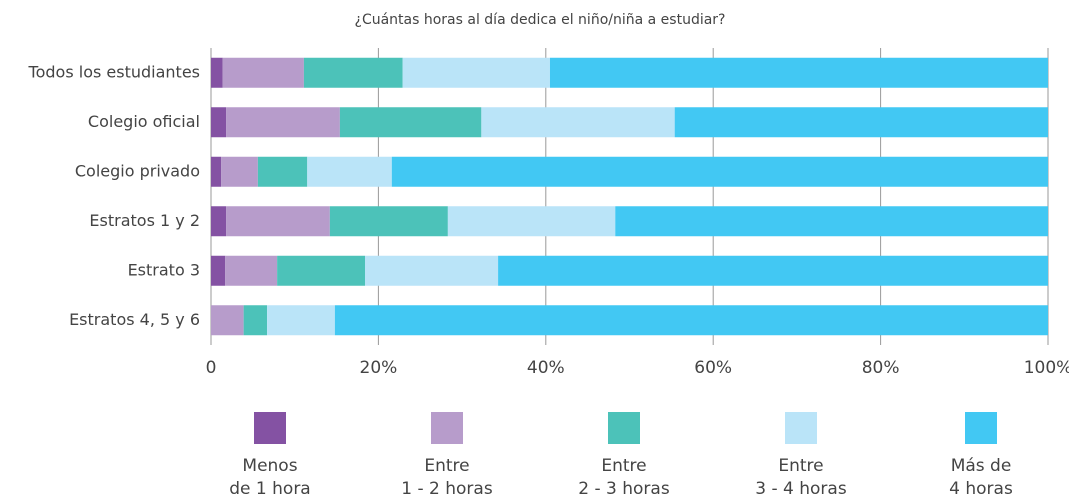  Describe the element at coordinates (1046, 368) in the screenshot. I see `x-tick-label: 100%` at that location.